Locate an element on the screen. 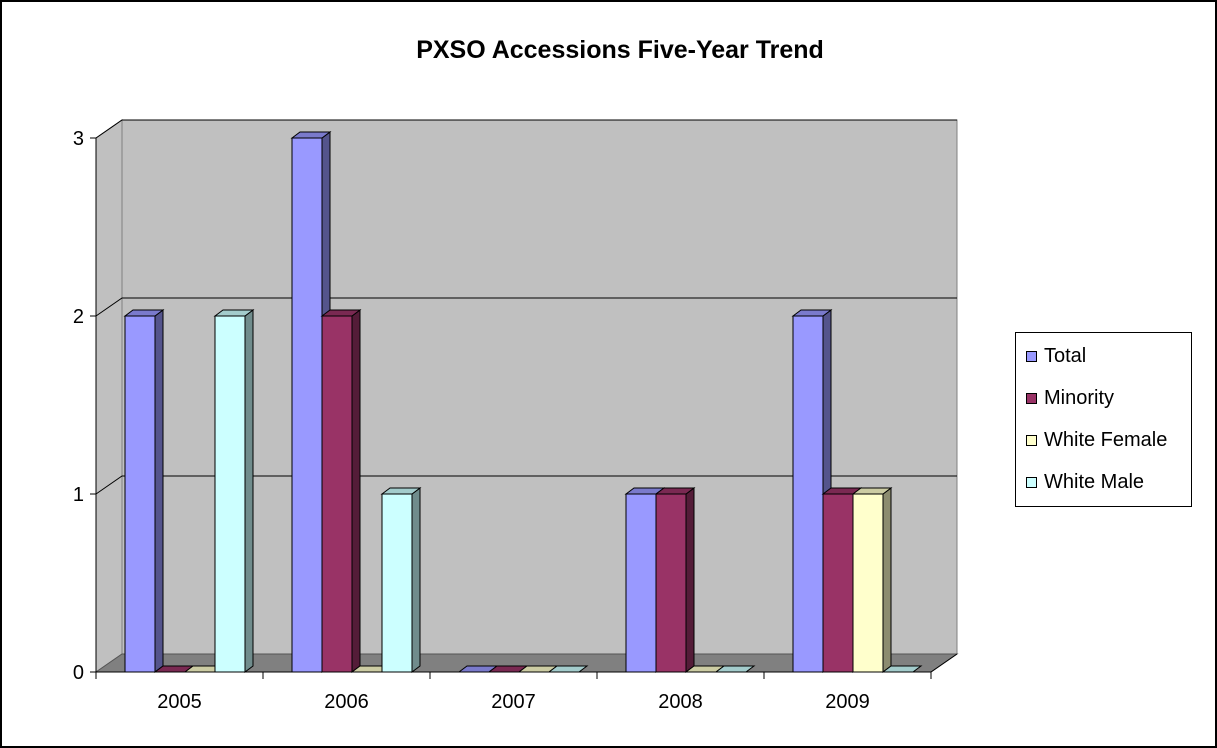 The height and width of the screenshot is (748, 1217). legend-item-white-female: White Female is located at coordinates (1096, 440).